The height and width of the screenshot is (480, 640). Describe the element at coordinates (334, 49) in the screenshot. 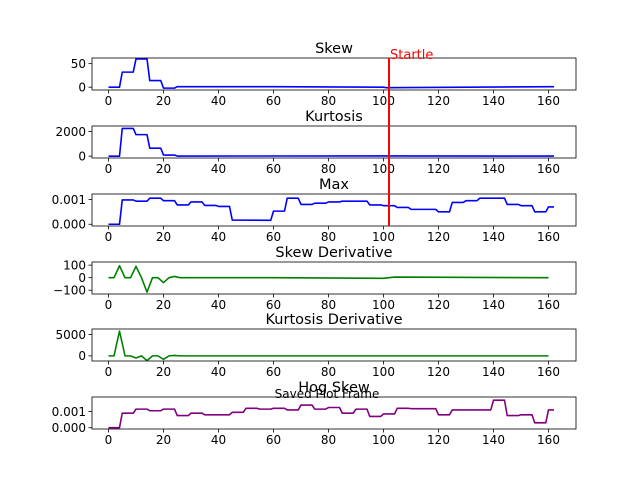

I see `subplot-title: Skew` at that location.